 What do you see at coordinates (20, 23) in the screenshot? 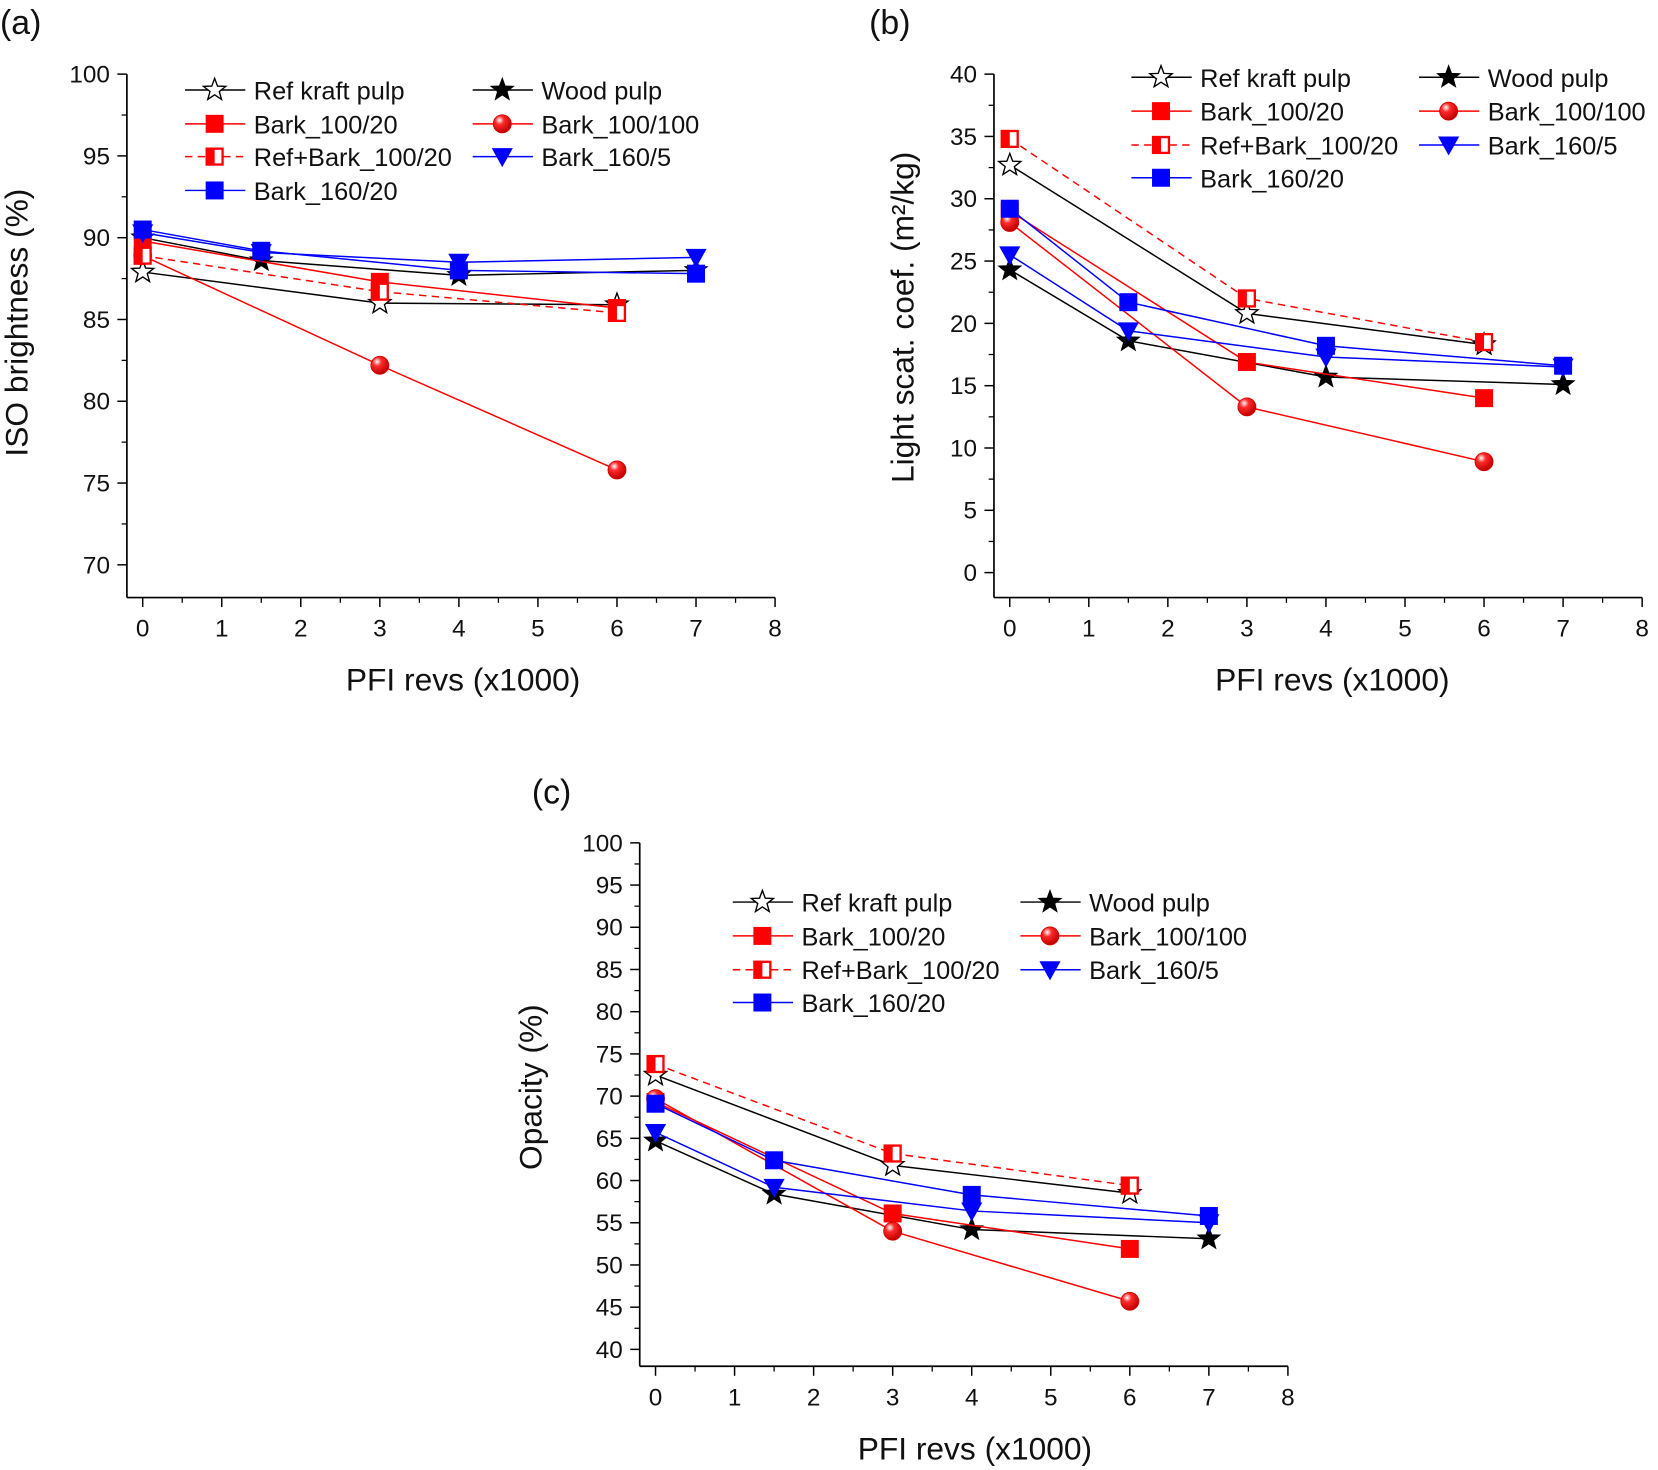
I see `panel-label: (a)` at bounding box center [20, 23].